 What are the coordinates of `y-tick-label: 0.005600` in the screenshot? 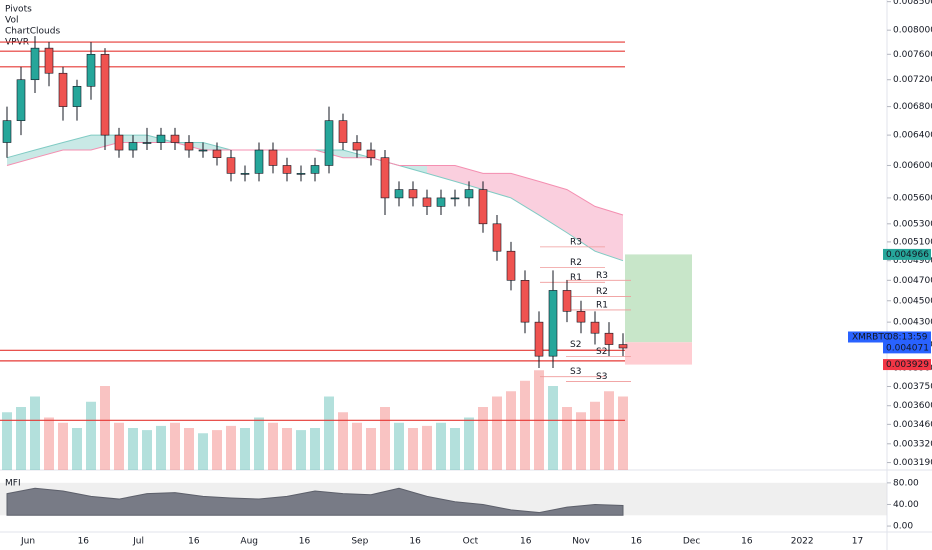 It's located at (912, 198).